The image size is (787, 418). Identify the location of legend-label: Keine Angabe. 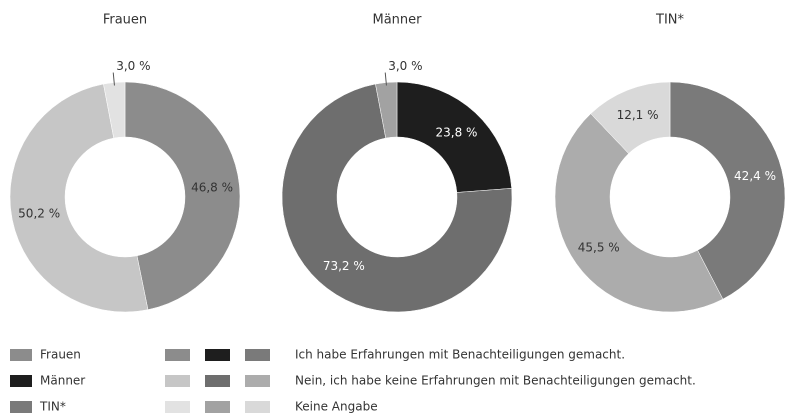
(336, 407).